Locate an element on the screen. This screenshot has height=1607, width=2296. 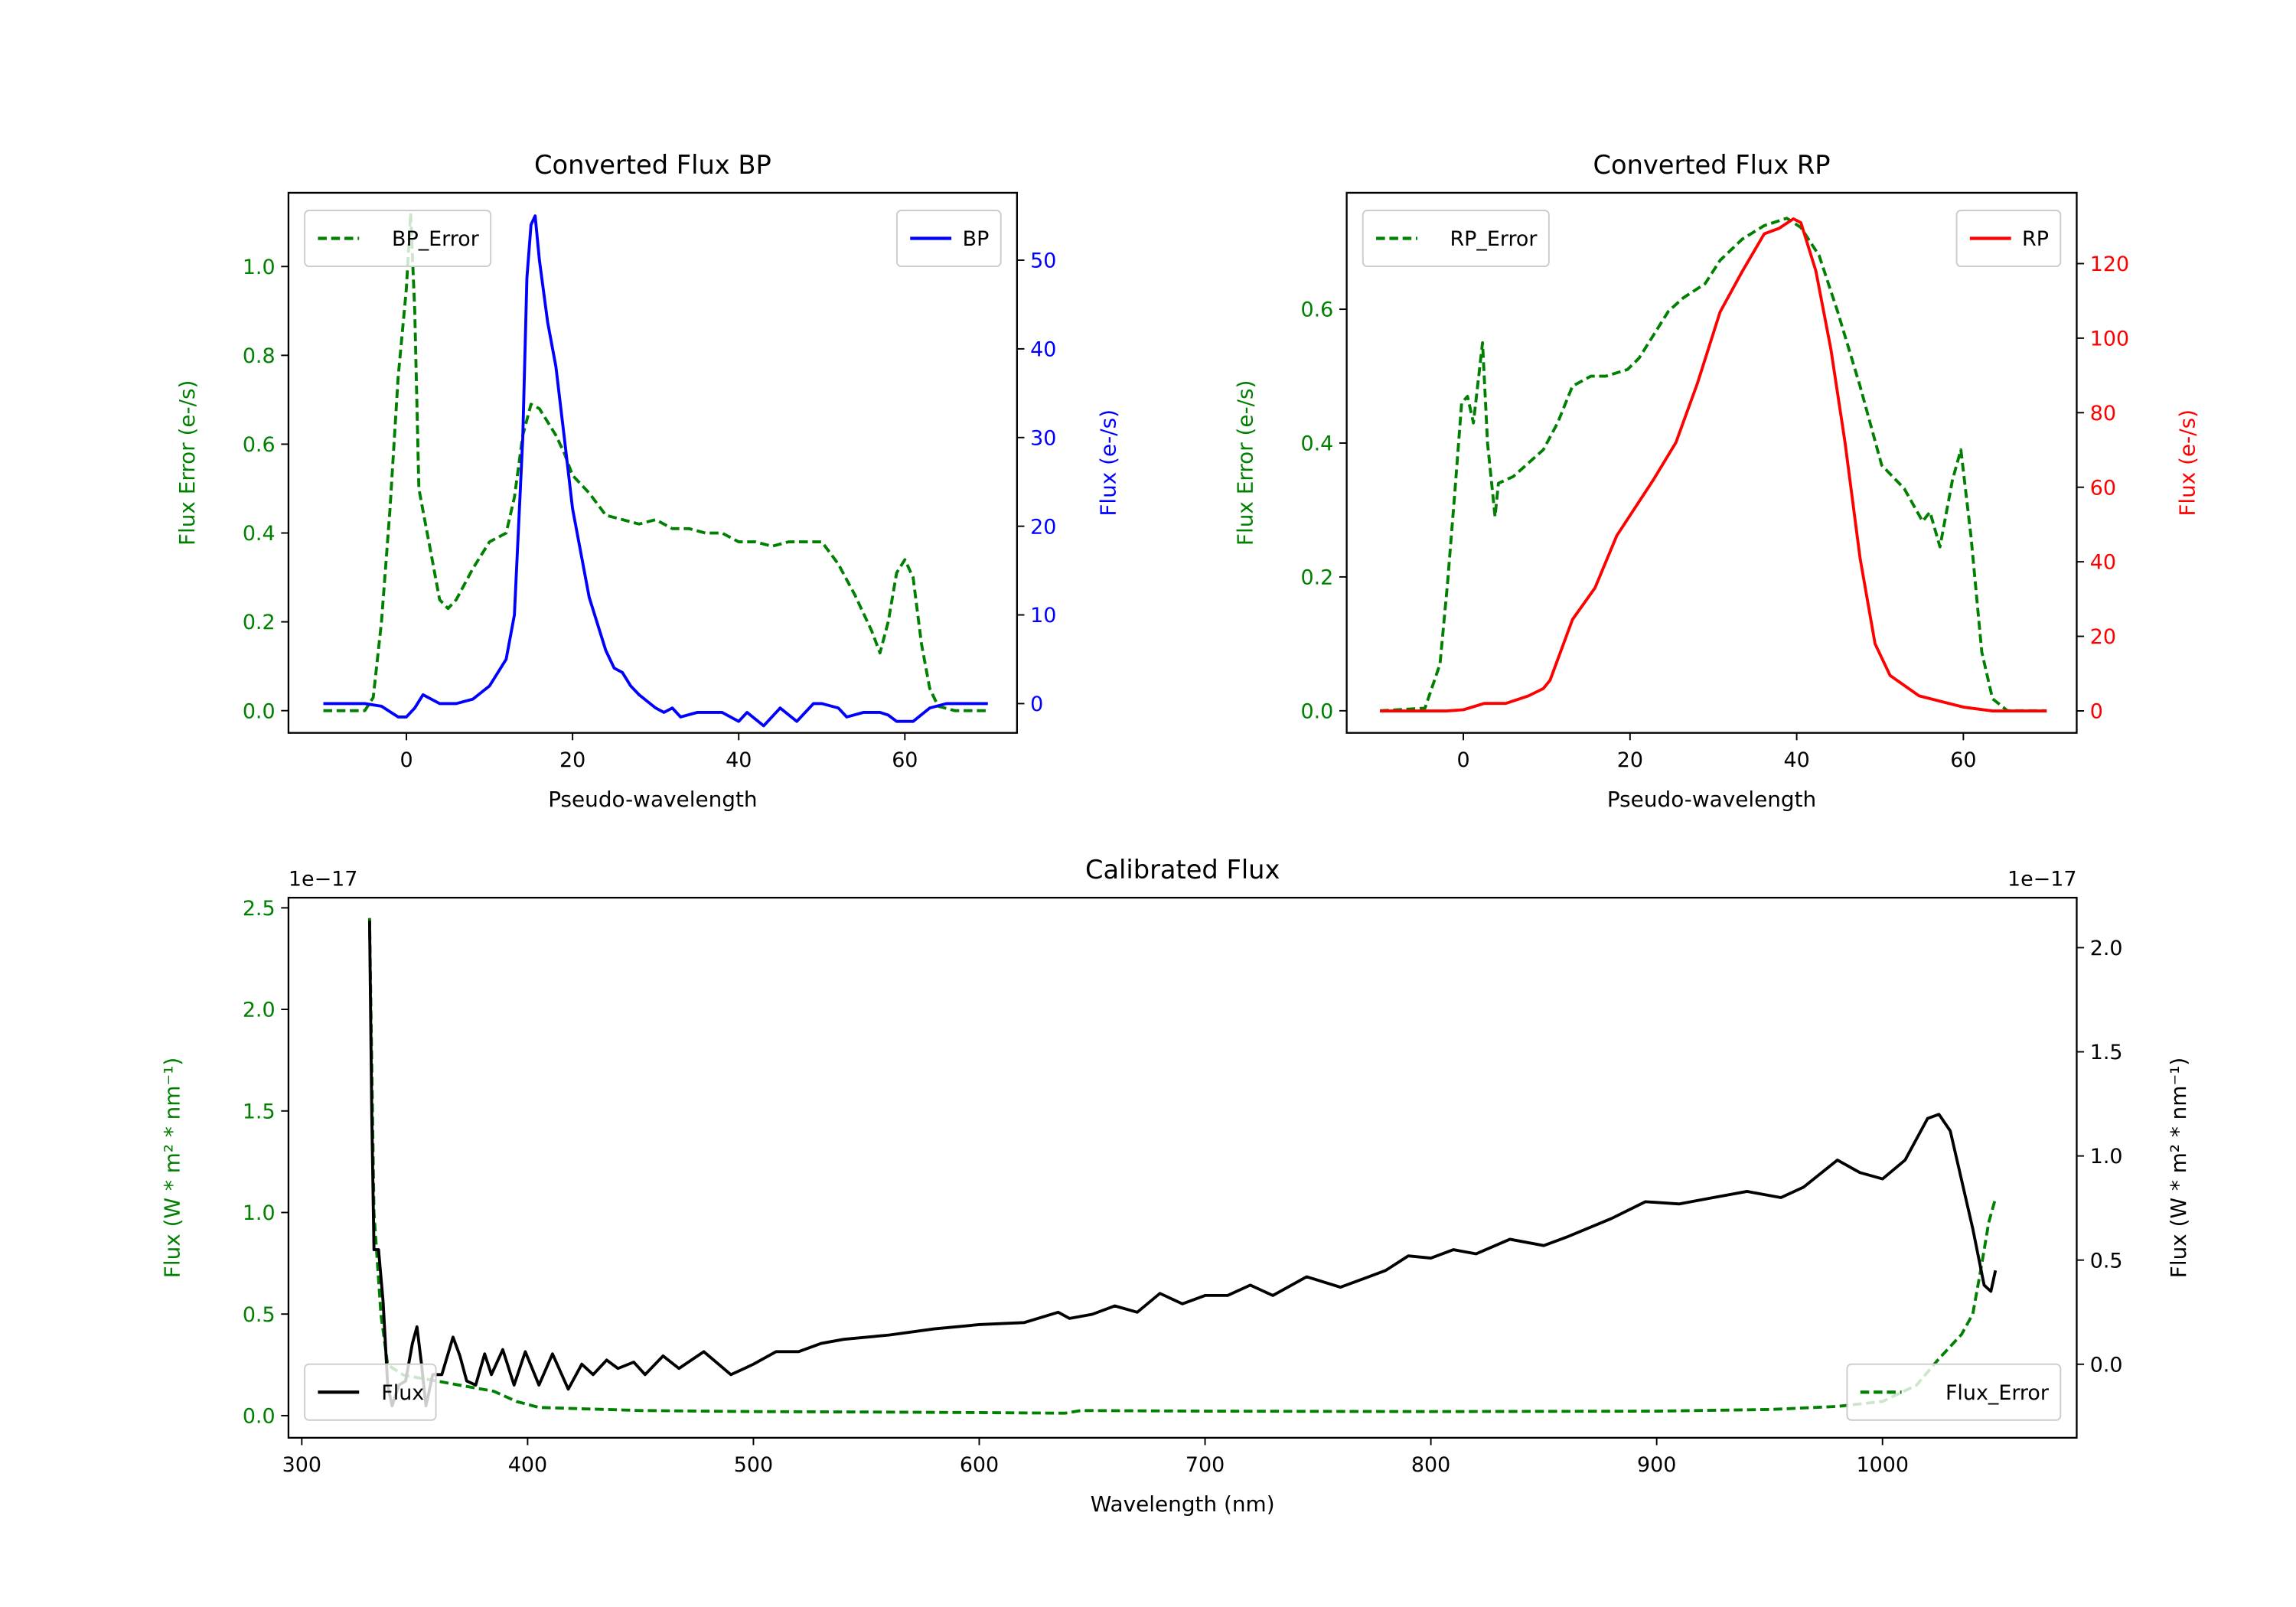
legend-upper-right: RP is located at coordinates (2008, 239).